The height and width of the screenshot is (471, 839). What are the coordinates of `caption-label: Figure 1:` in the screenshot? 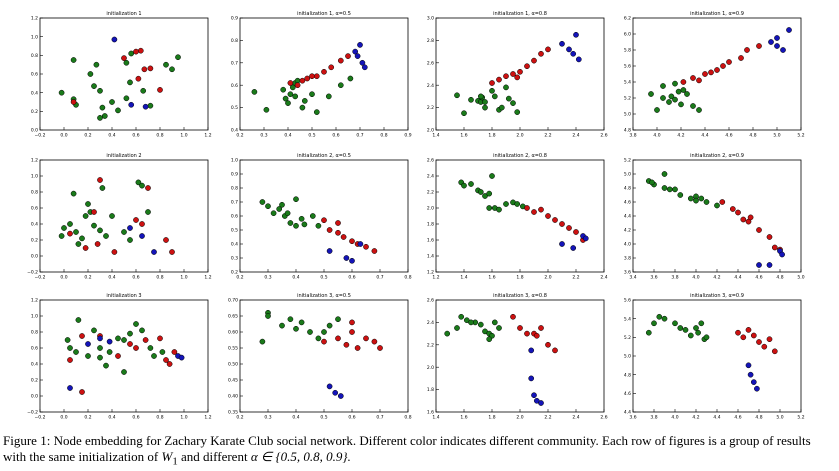 It's located at (27, 440).